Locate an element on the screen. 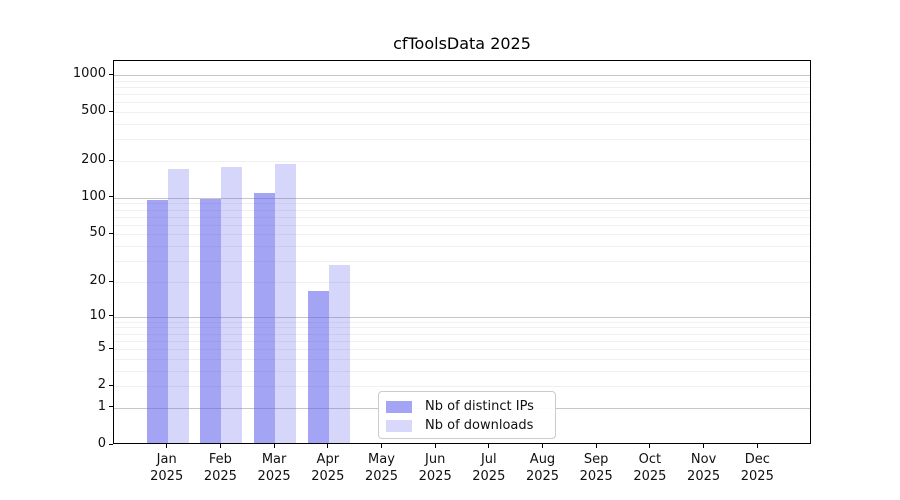  month-label: Apr is located at coordinates (328, 459).